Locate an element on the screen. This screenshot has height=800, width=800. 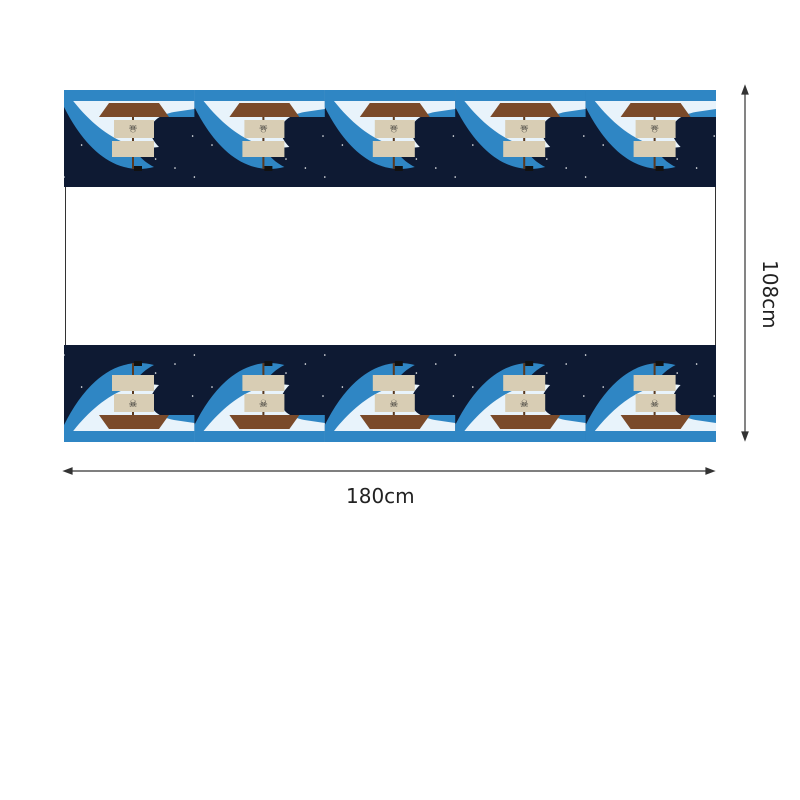
bottom-pattern-band: ☠ ☠ ☠ ☠ ☠ is located at coordinates (390, 393).